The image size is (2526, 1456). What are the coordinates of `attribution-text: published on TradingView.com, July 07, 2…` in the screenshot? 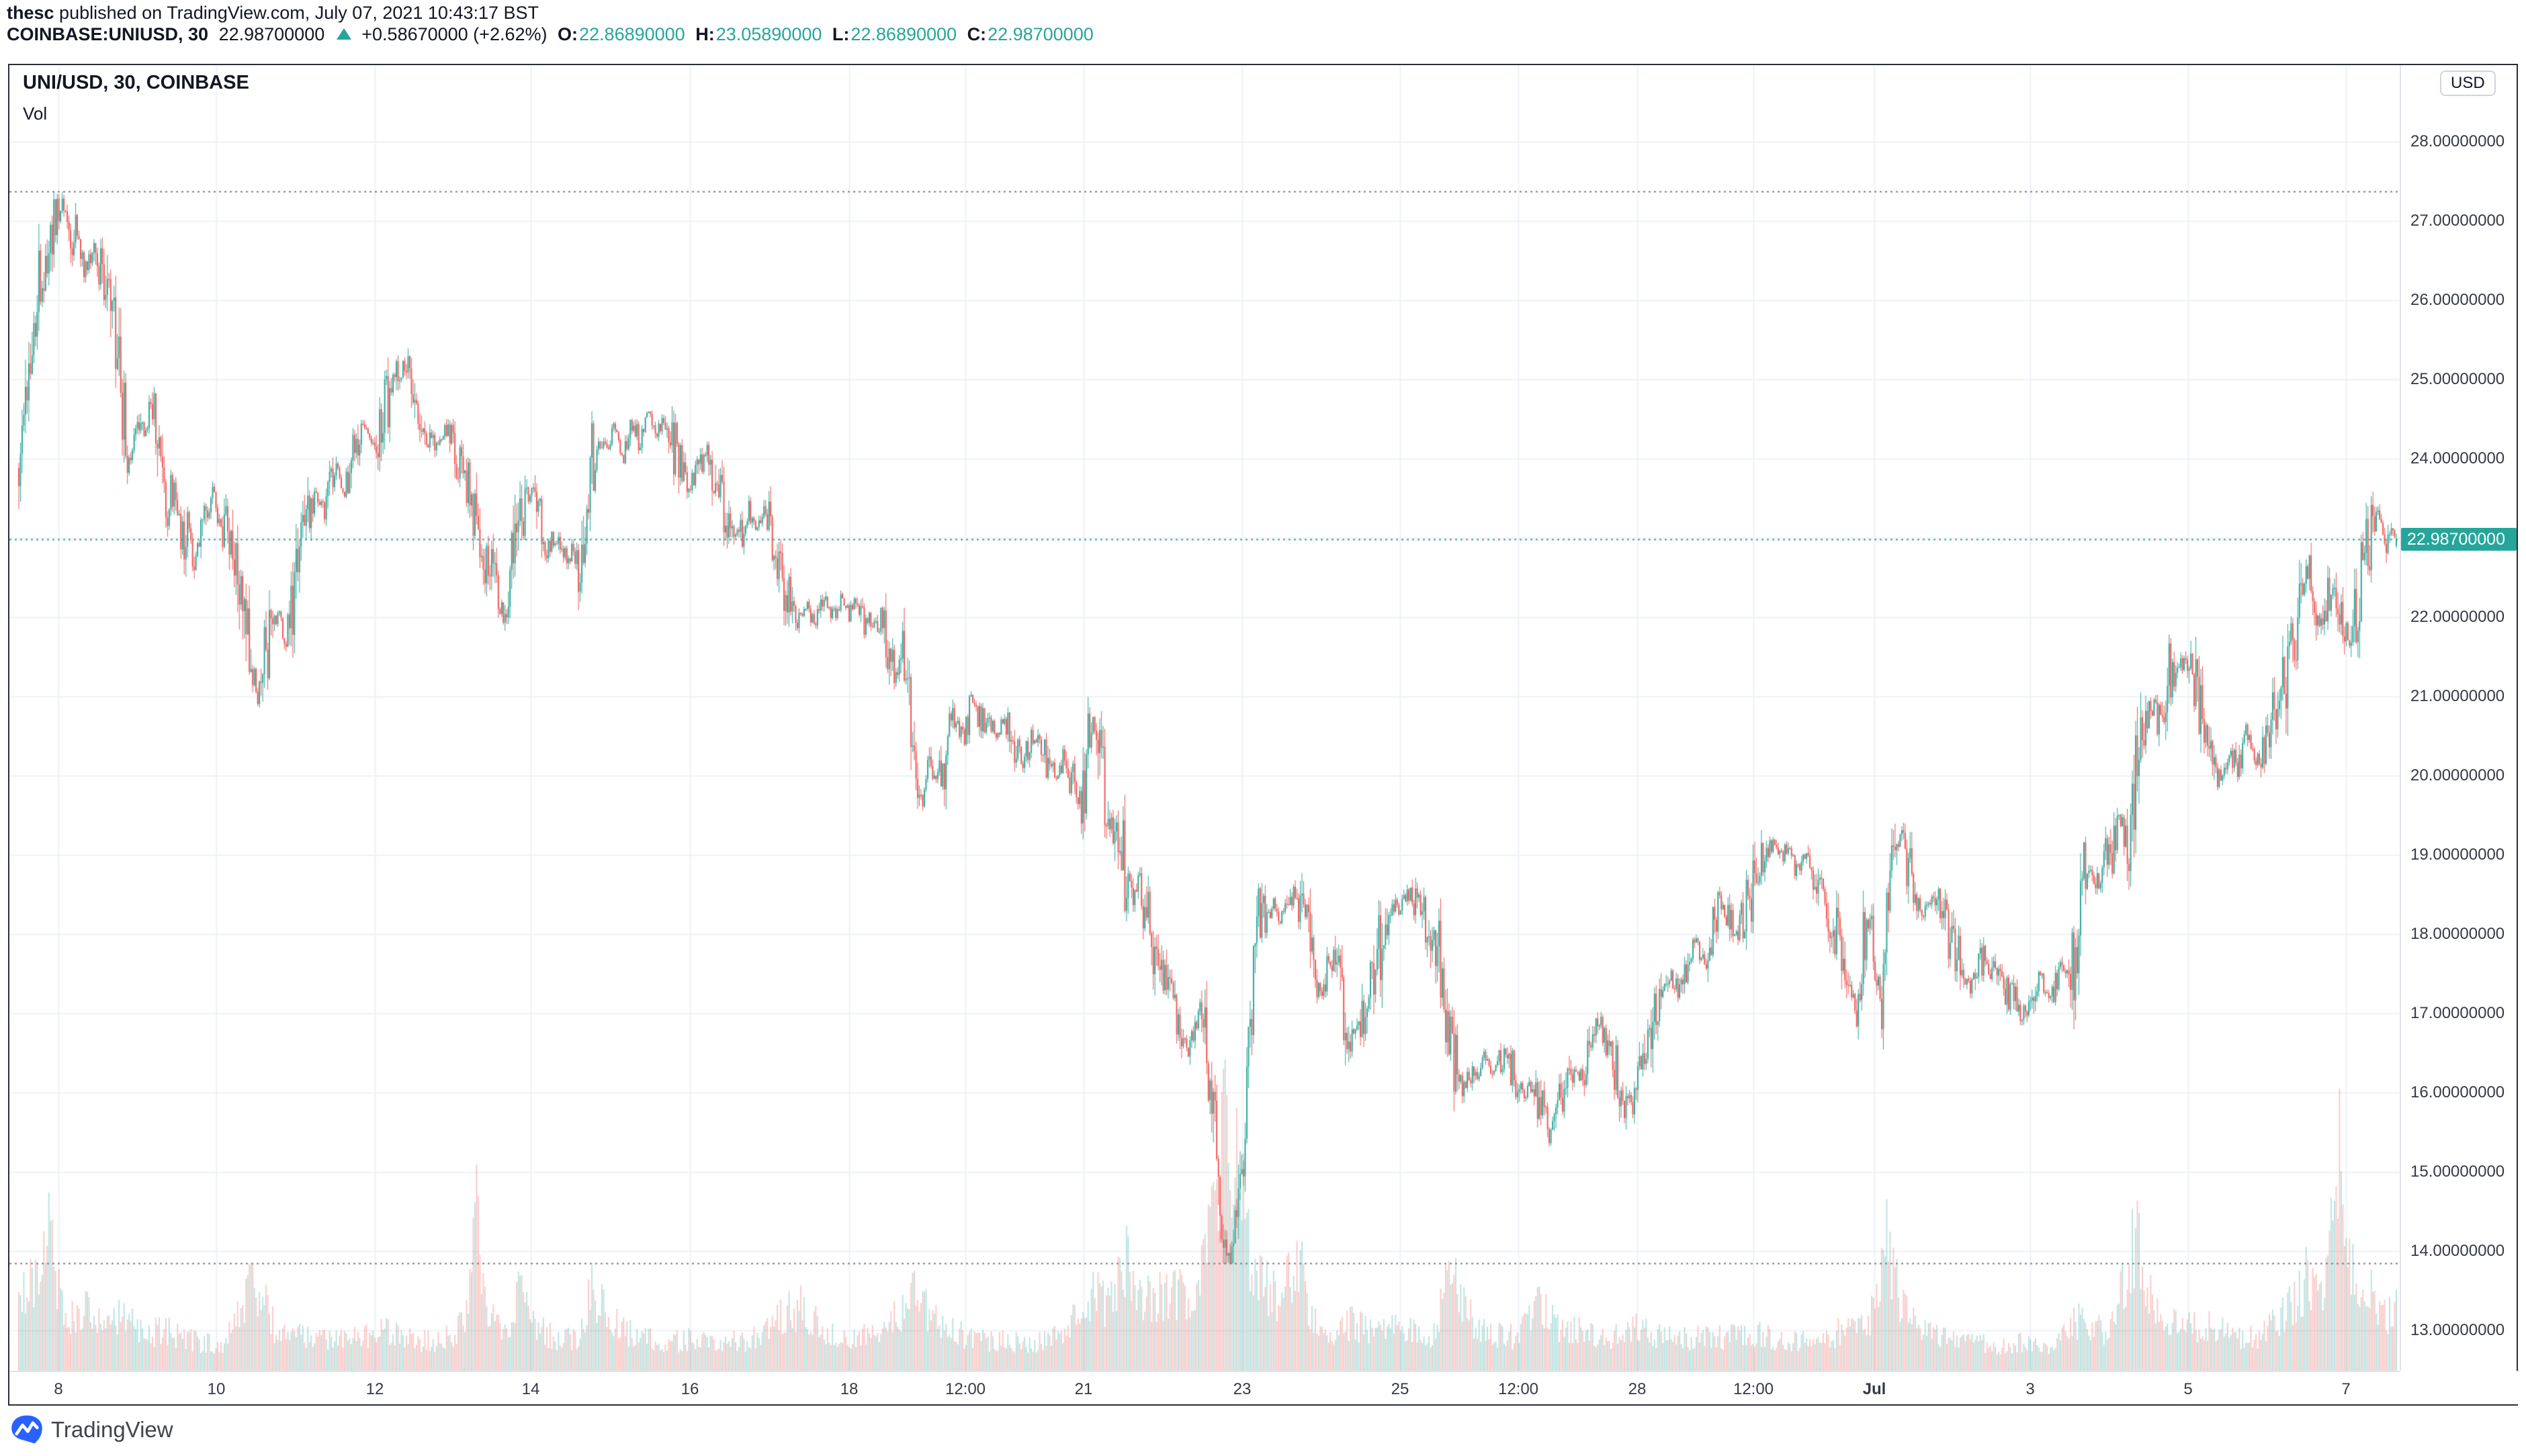 It's located at (296, 13).